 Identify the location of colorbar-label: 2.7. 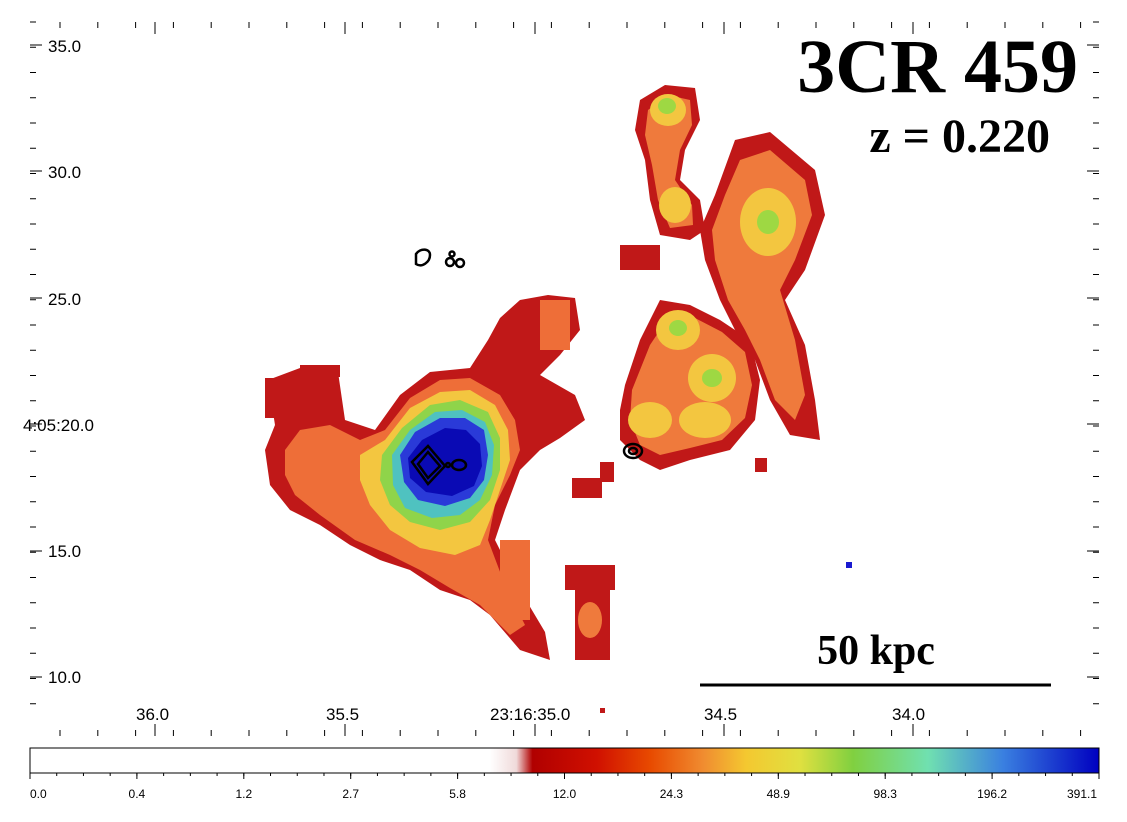
(350, 794).